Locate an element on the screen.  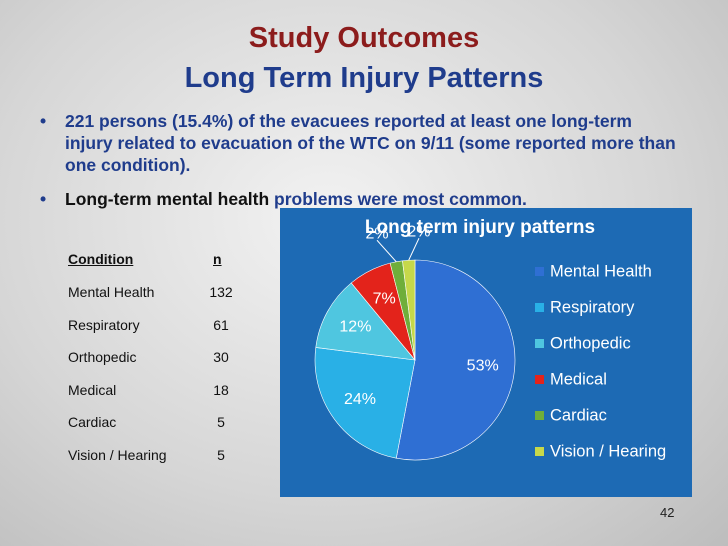
title: Study Outcomes is located at coordinates (364, 38).